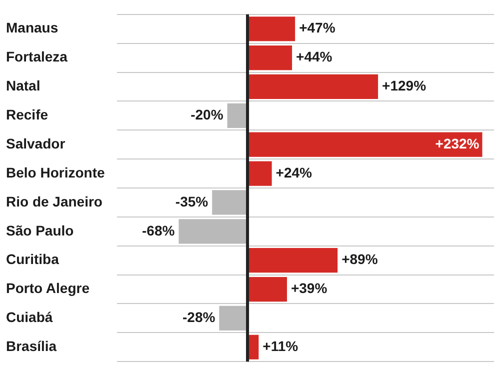 This screenshot has width=500, height=376. Describe the element at coordinates (33, 259) in the screenshot. I see `y-tick-label: Curitiba` at that location.